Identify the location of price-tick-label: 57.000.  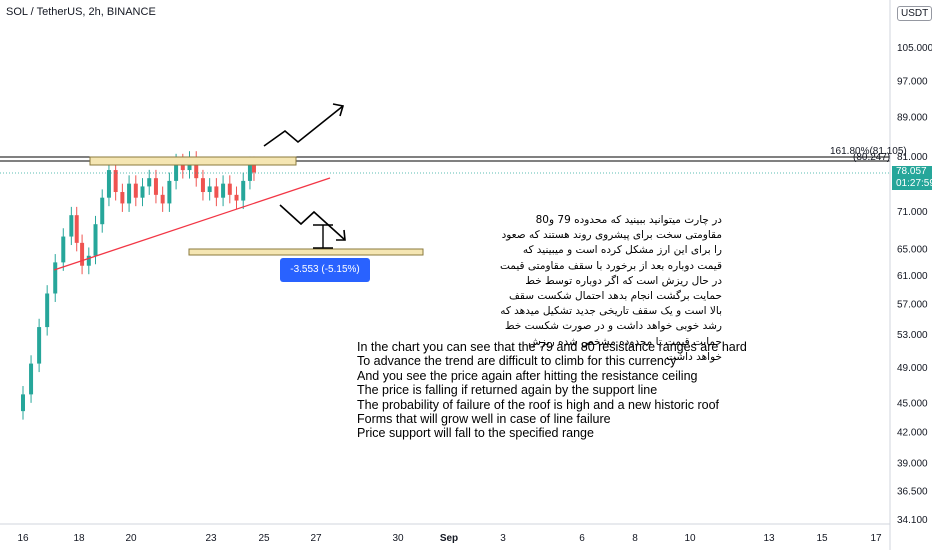
(912, 304).